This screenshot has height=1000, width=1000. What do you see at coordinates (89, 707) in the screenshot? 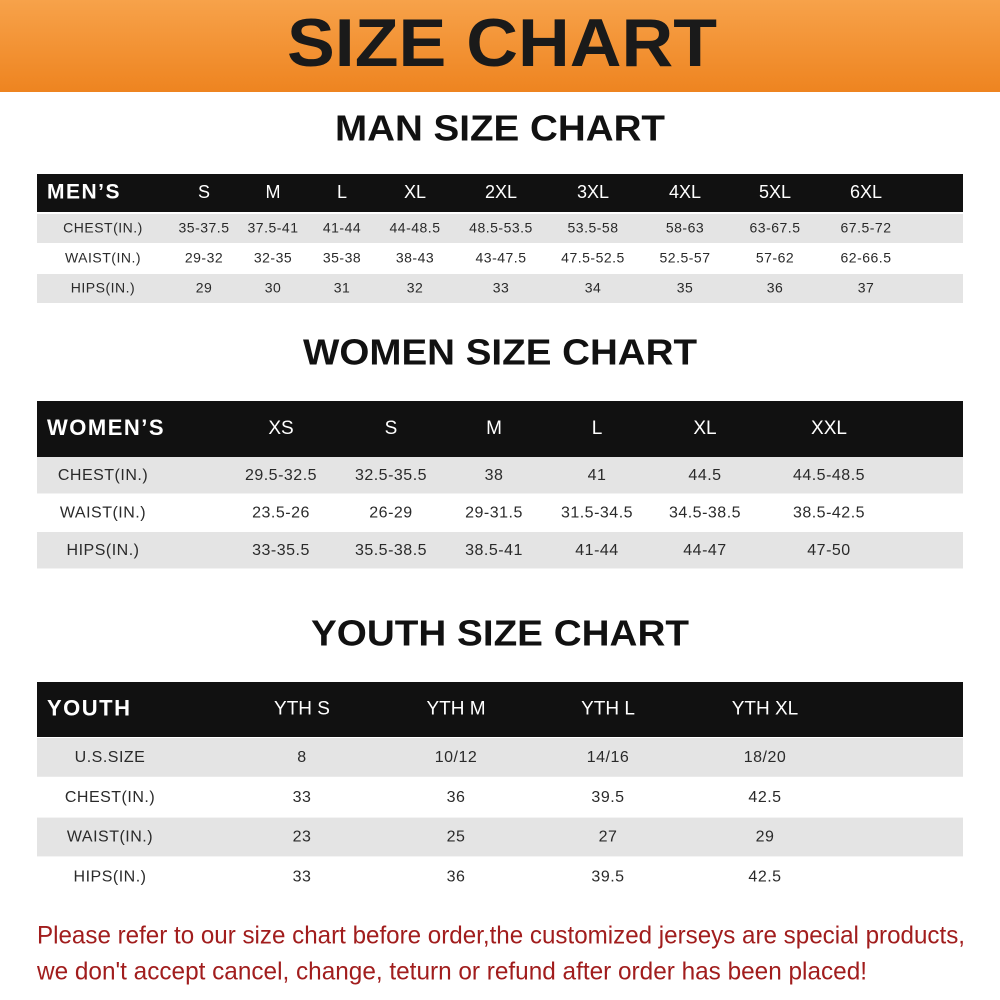
I see `header-label: YOUTH` at bounding box center [89, 707].